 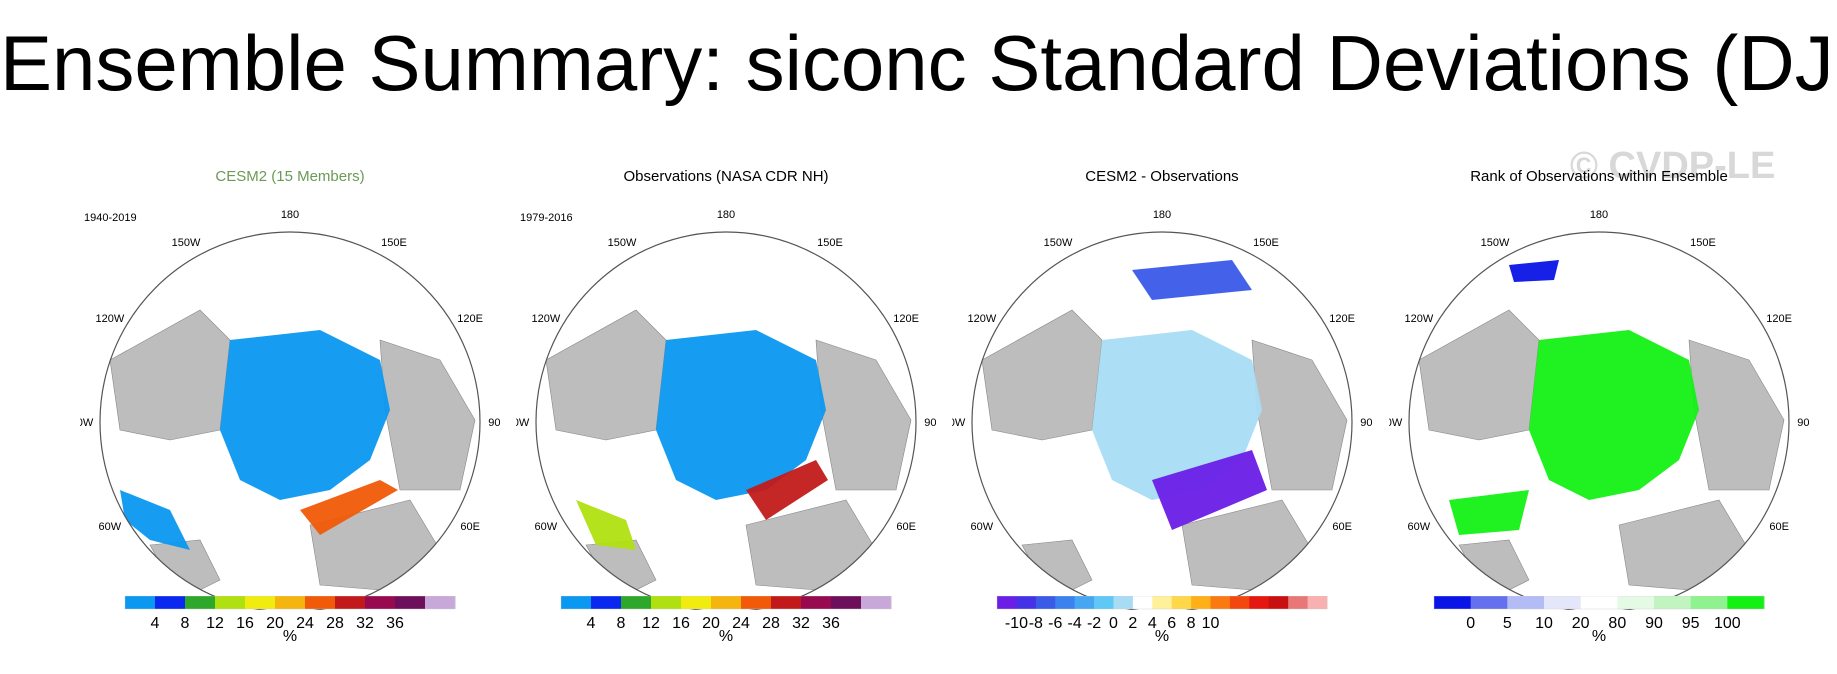 I want to click on colorbar-tick-label: 20, so click(x=1581, y=623).